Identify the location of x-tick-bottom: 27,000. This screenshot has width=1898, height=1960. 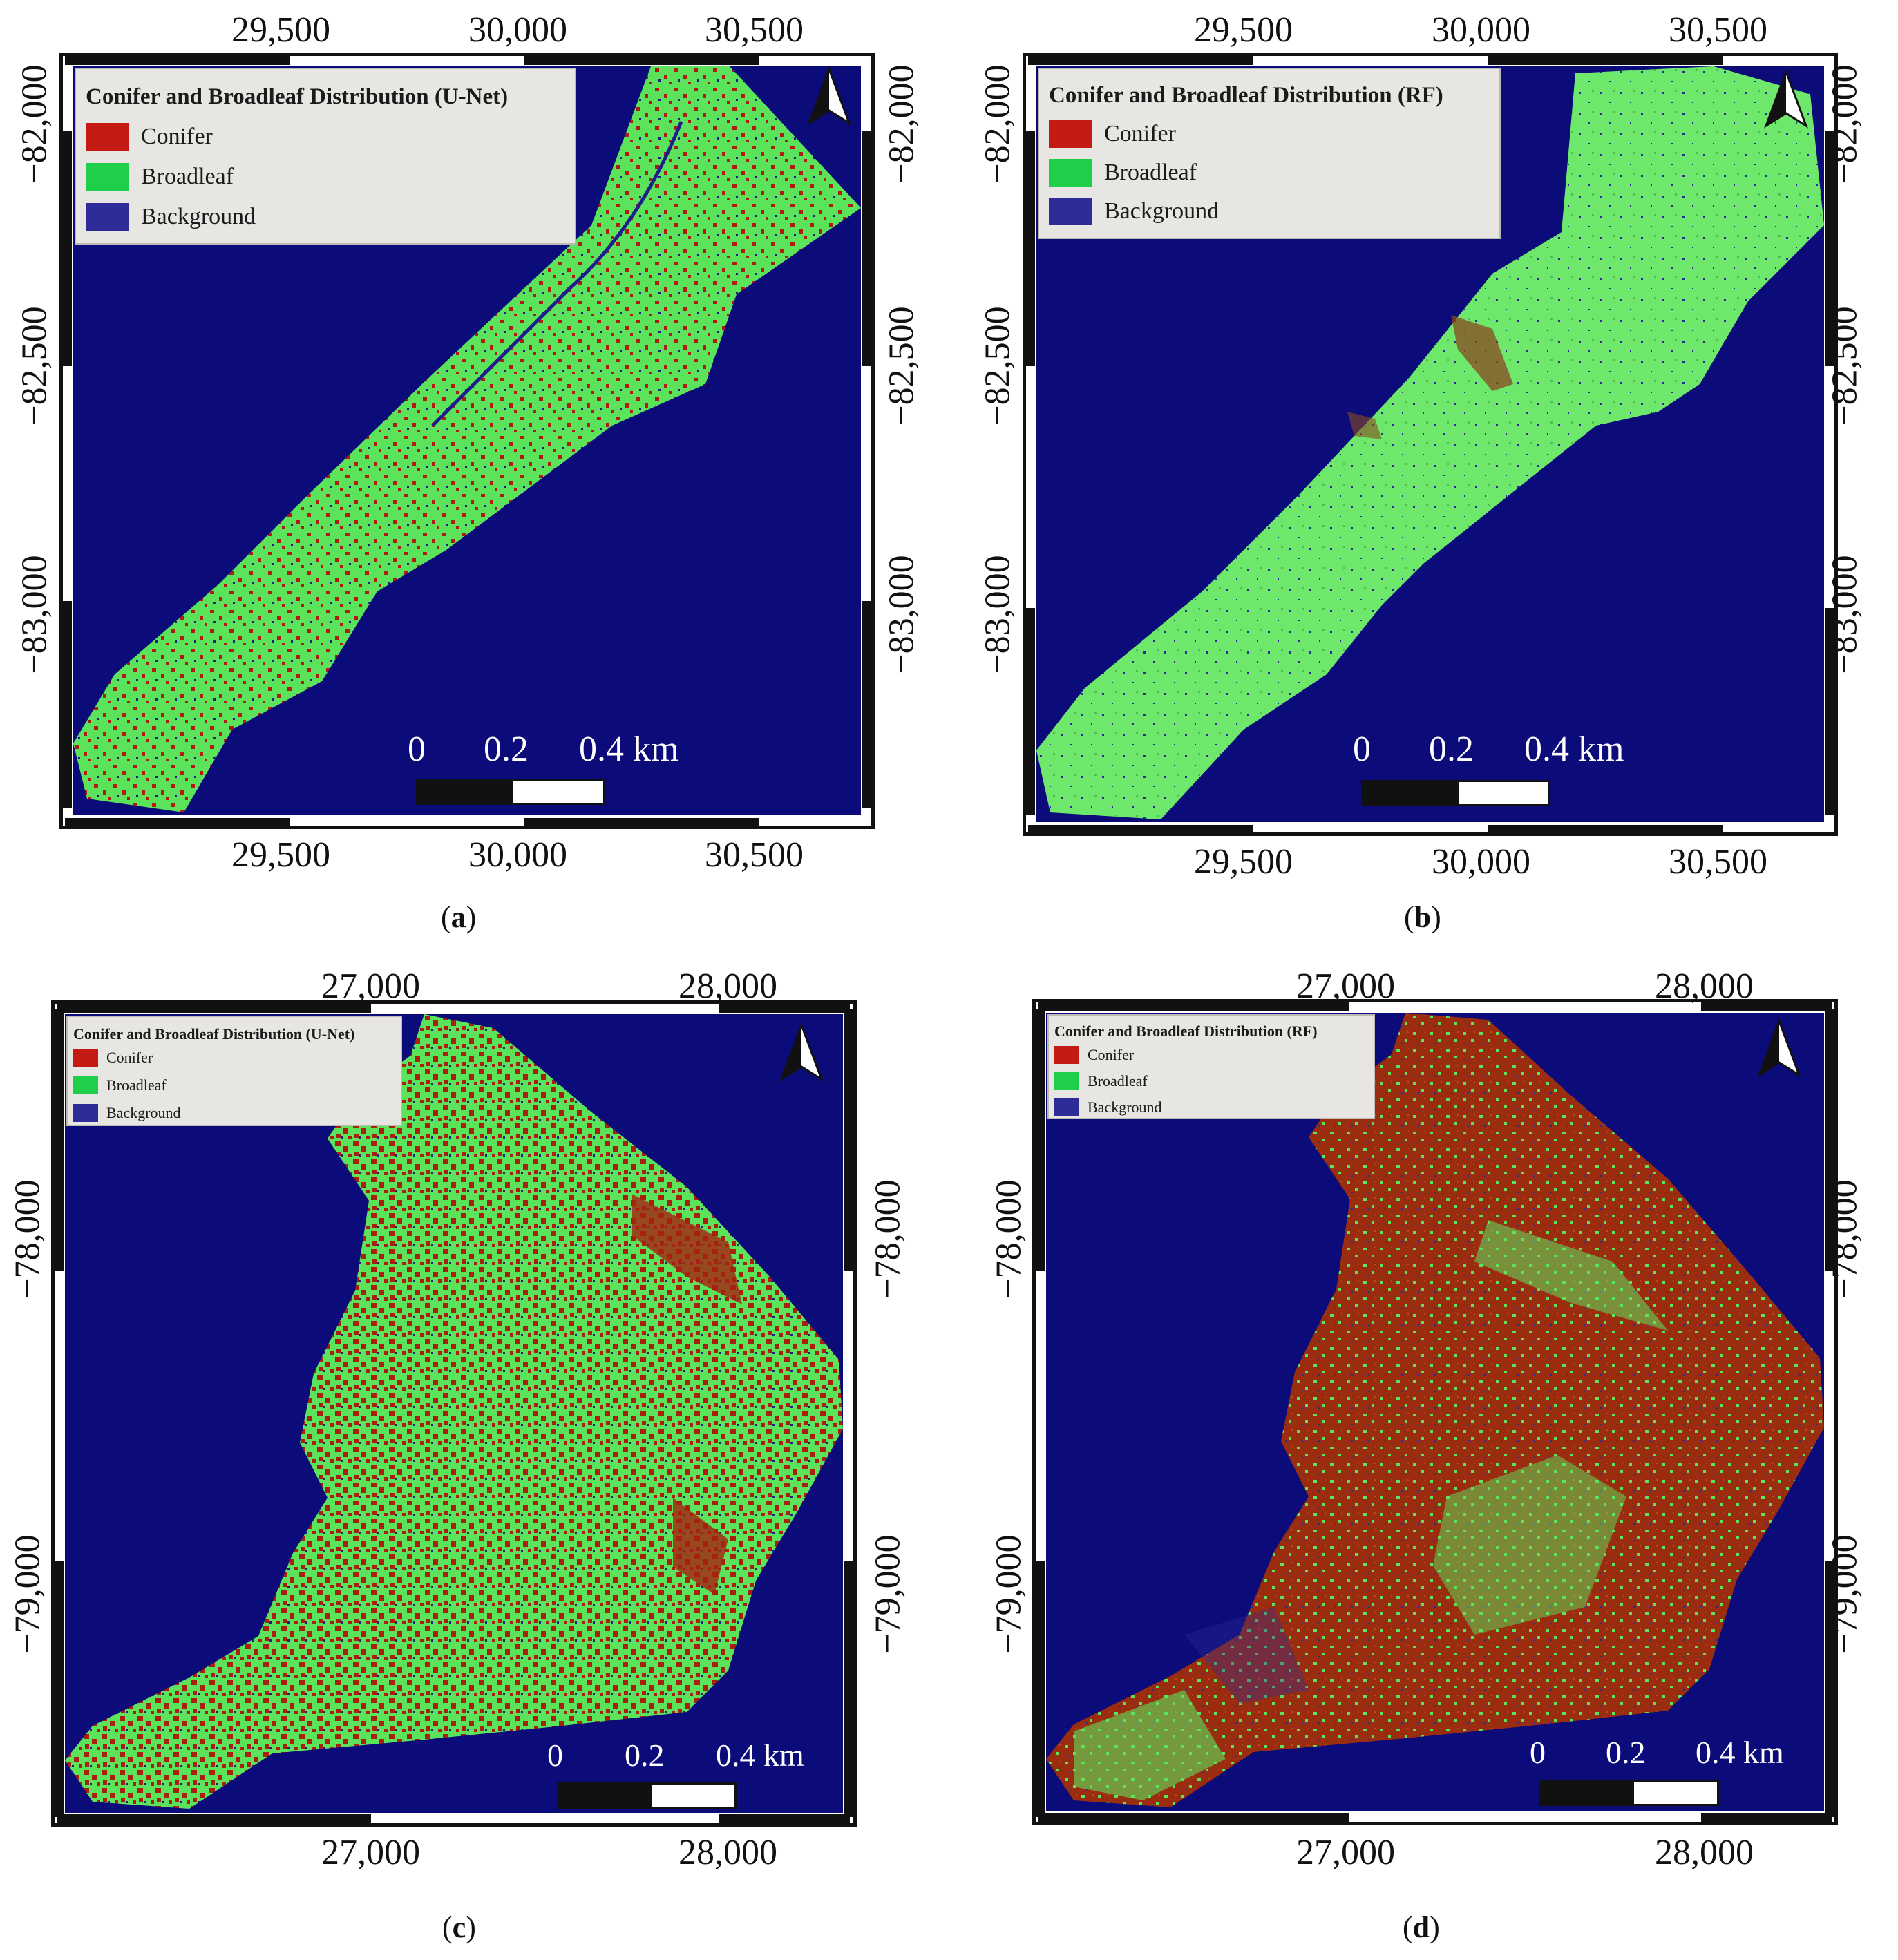
(370, 1852).